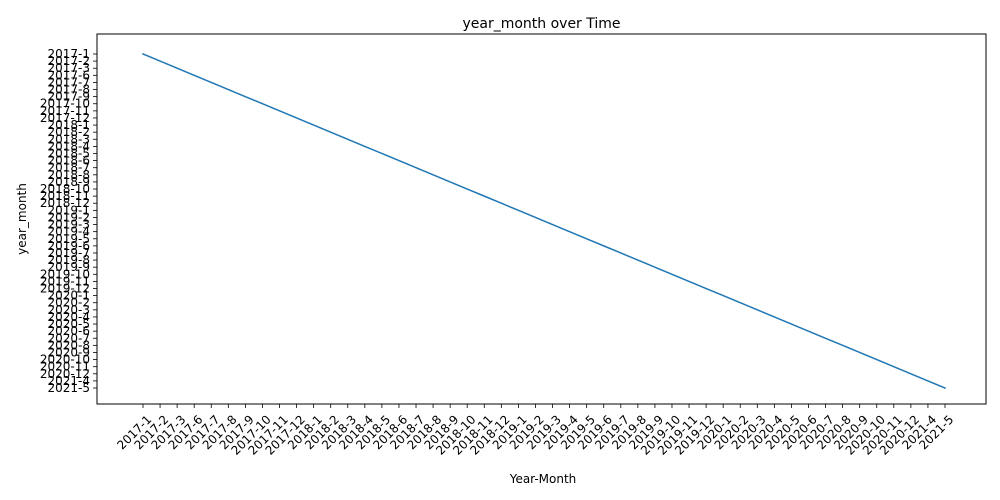 The width and height of the screenshot is (1000, 500). I want to click on y-tick-label: 2020-5, so click(68, 324).